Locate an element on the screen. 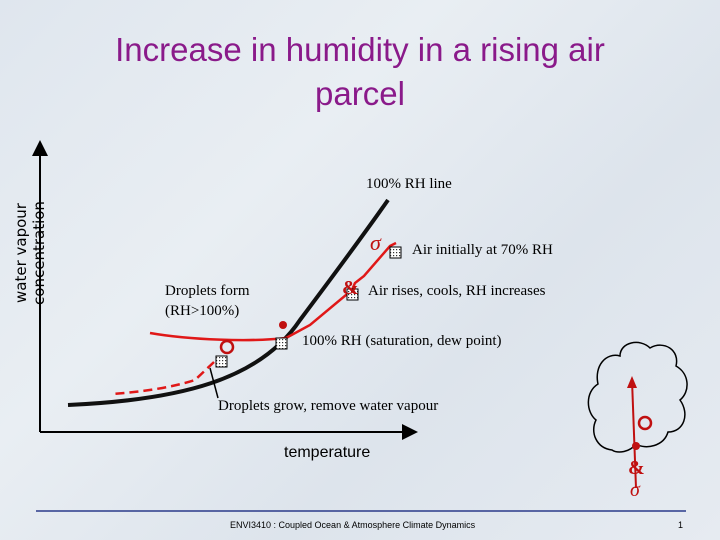 The image size is (720, 540). parcel-path-upper is located at coordinates (341, 290).